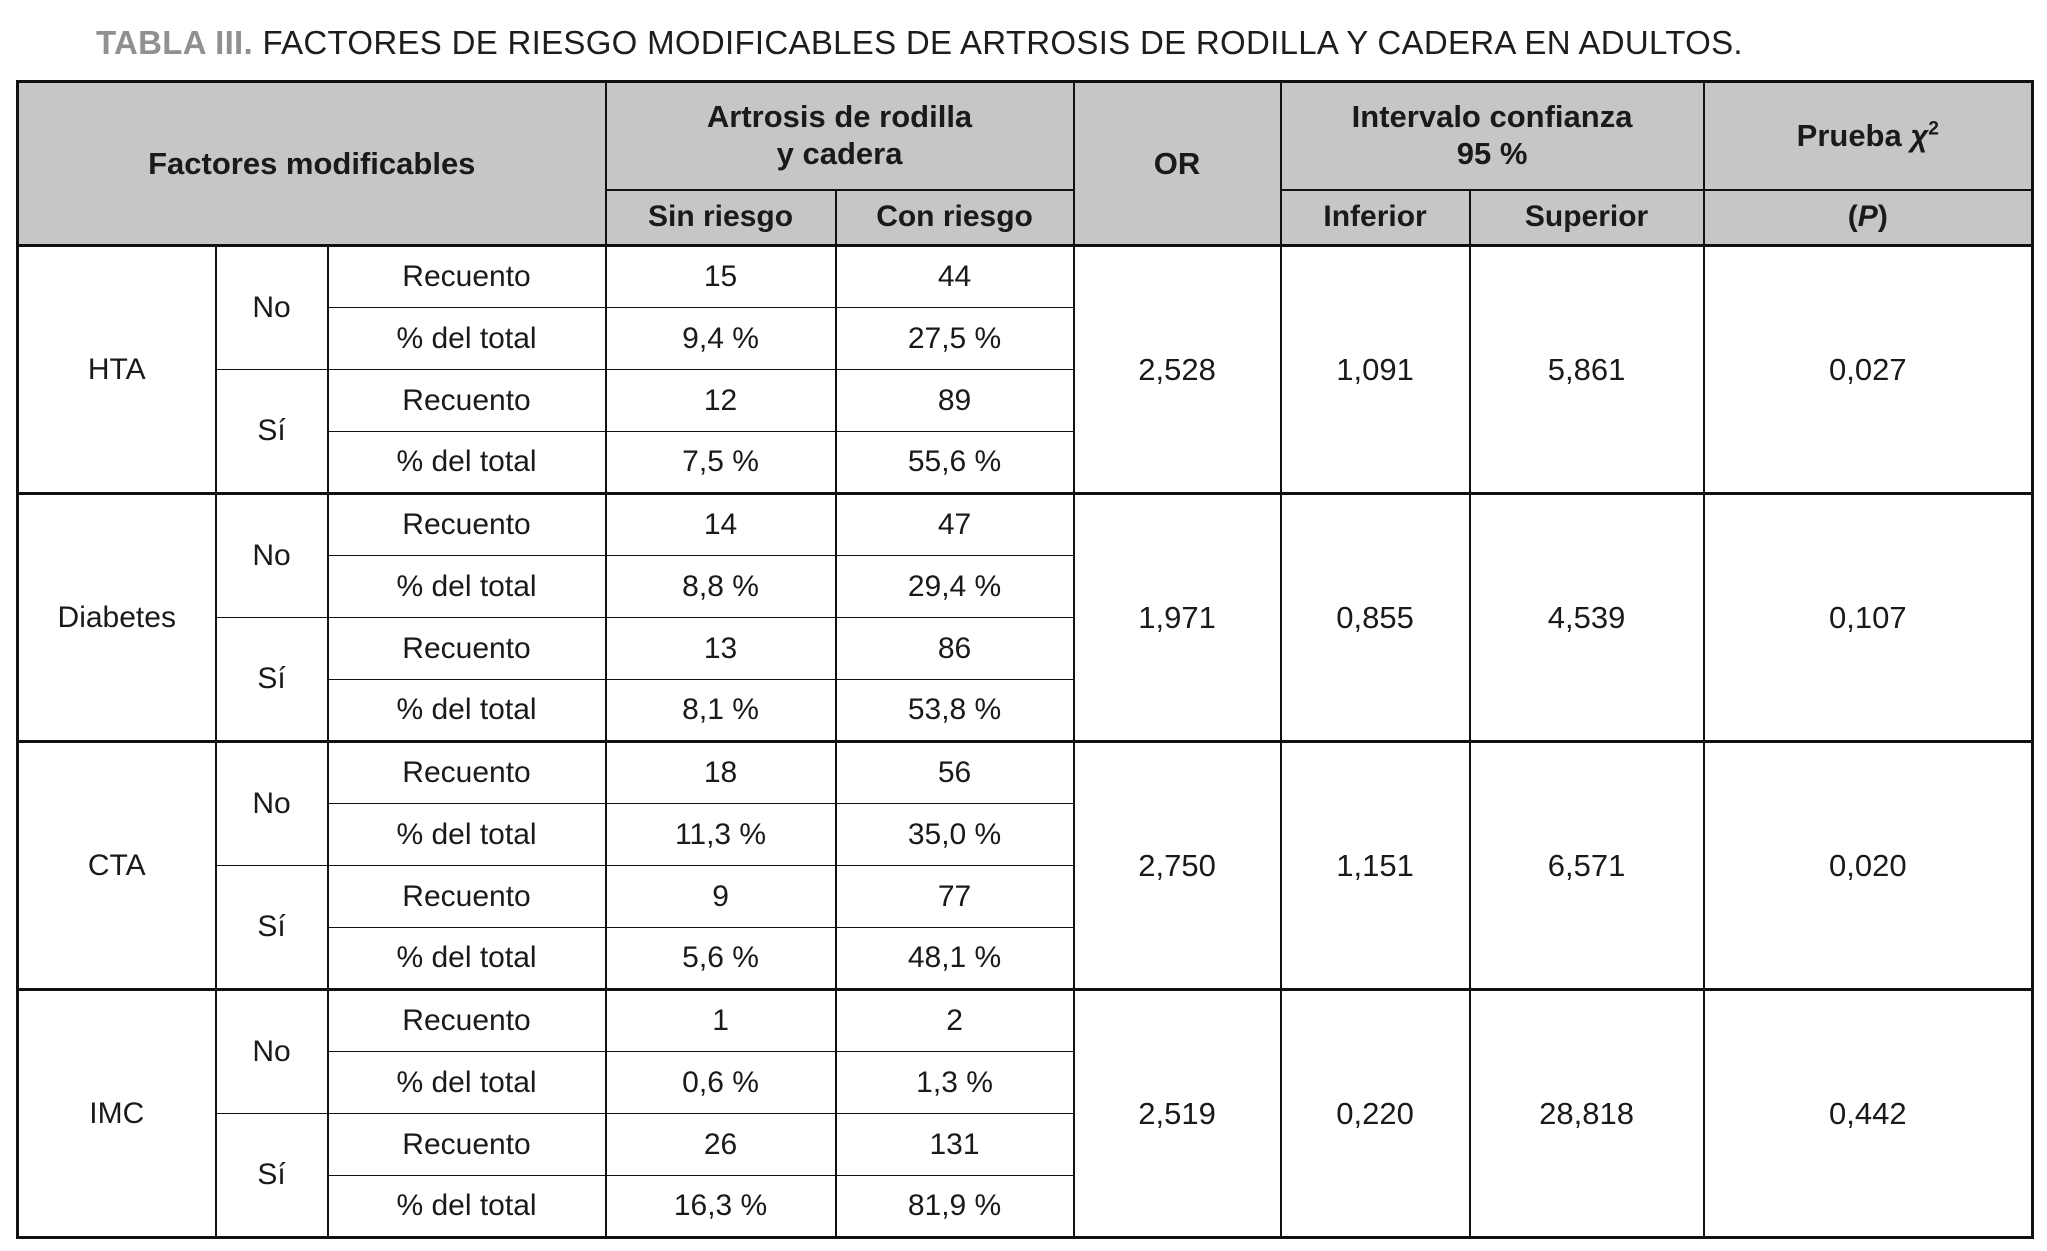 The height and width of the screenshot is (1251, 2047). I want to click on header-intervalo: Intervalo confianza 95 %, so click(1492, 135).